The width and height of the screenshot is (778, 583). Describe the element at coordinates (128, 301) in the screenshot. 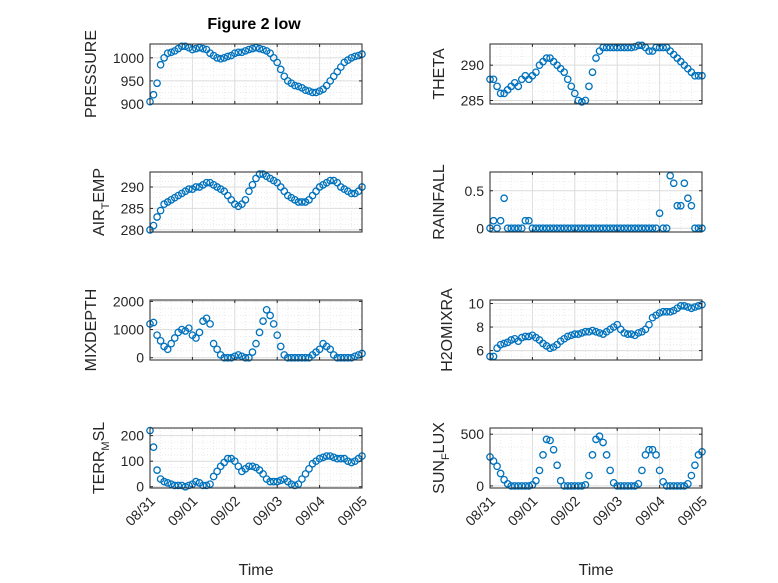

I see `y-tick-label: 2000` at that location.